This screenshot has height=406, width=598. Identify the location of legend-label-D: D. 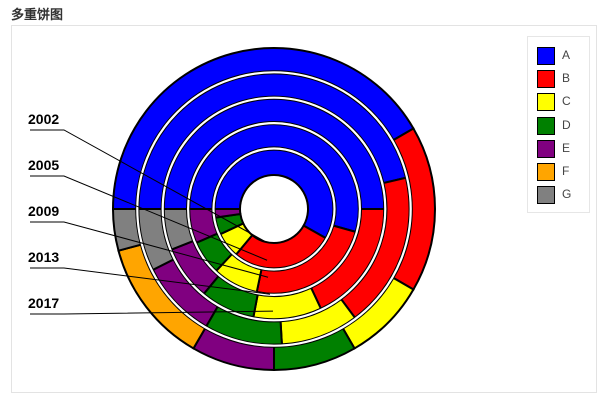
(566, 124).